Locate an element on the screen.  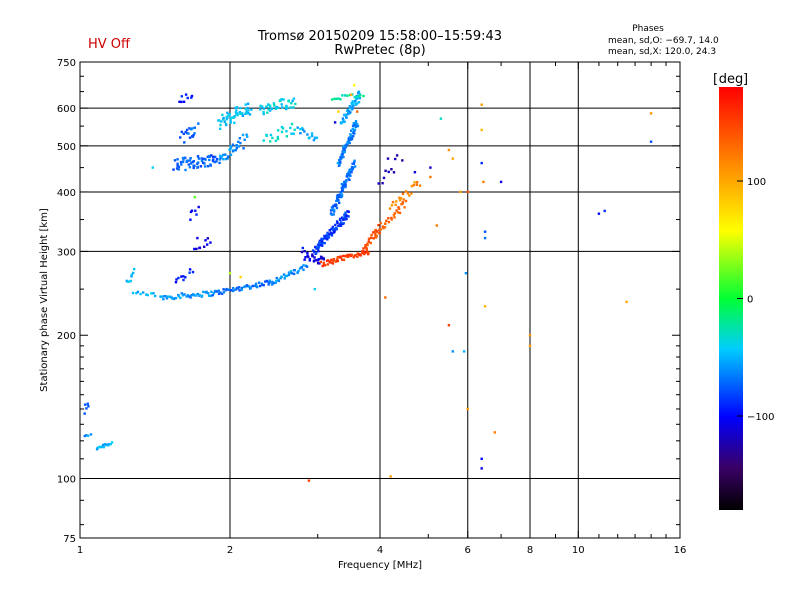
x-axis-label: Frequency [MHz] is located at coordinates (380, 565).